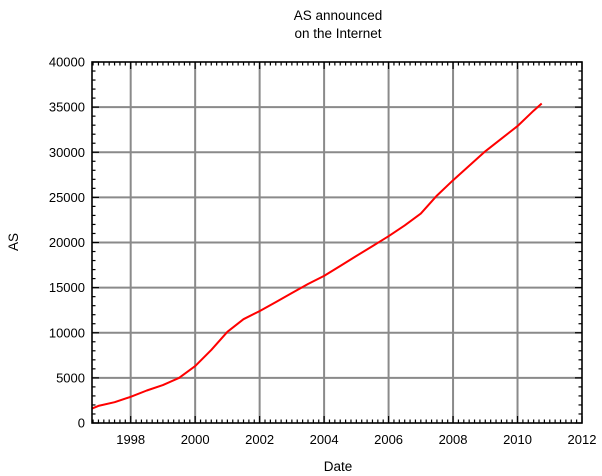  Describe the element at coordinates (67, 332) in the screenshot. I see `y-tick-label: 10000` at that location.